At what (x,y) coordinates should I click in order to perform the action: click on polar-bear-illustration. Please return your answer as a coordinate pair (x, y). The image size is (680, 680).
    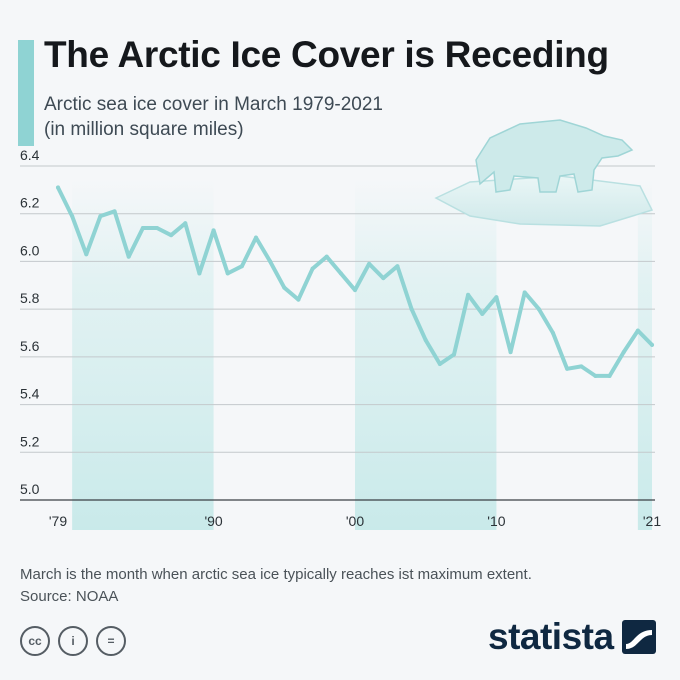
    Looking at the image, I should click on (544, 173).